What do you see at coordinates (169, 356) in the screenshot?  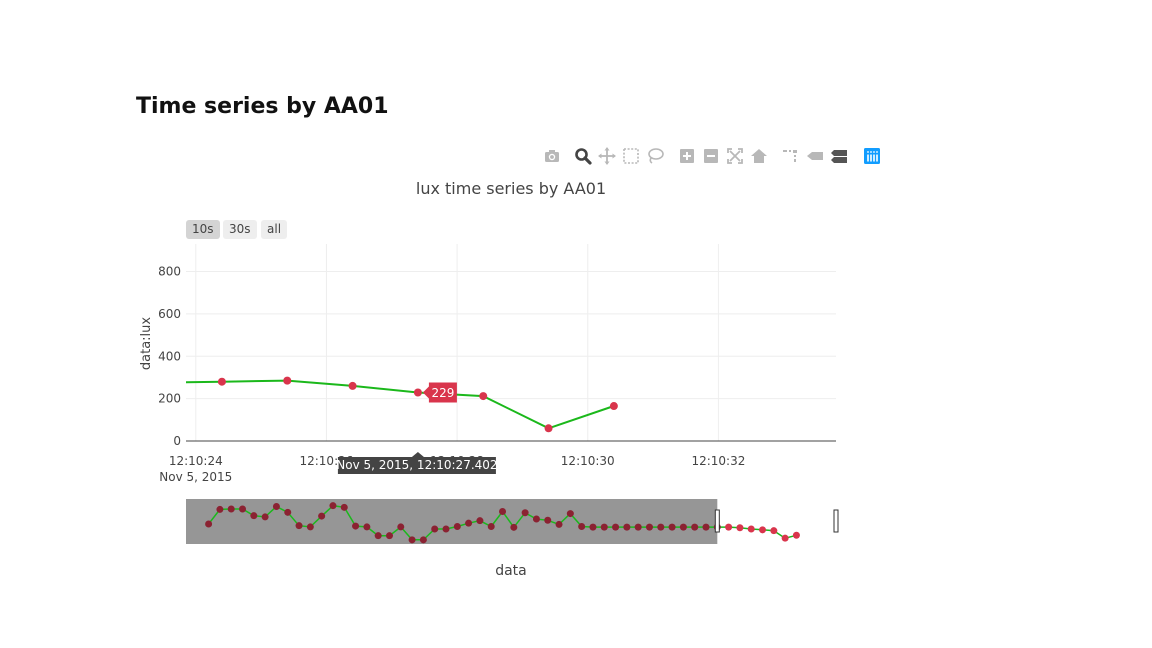 I see `y-tick-label: 400` at bounding box center [169, 356].